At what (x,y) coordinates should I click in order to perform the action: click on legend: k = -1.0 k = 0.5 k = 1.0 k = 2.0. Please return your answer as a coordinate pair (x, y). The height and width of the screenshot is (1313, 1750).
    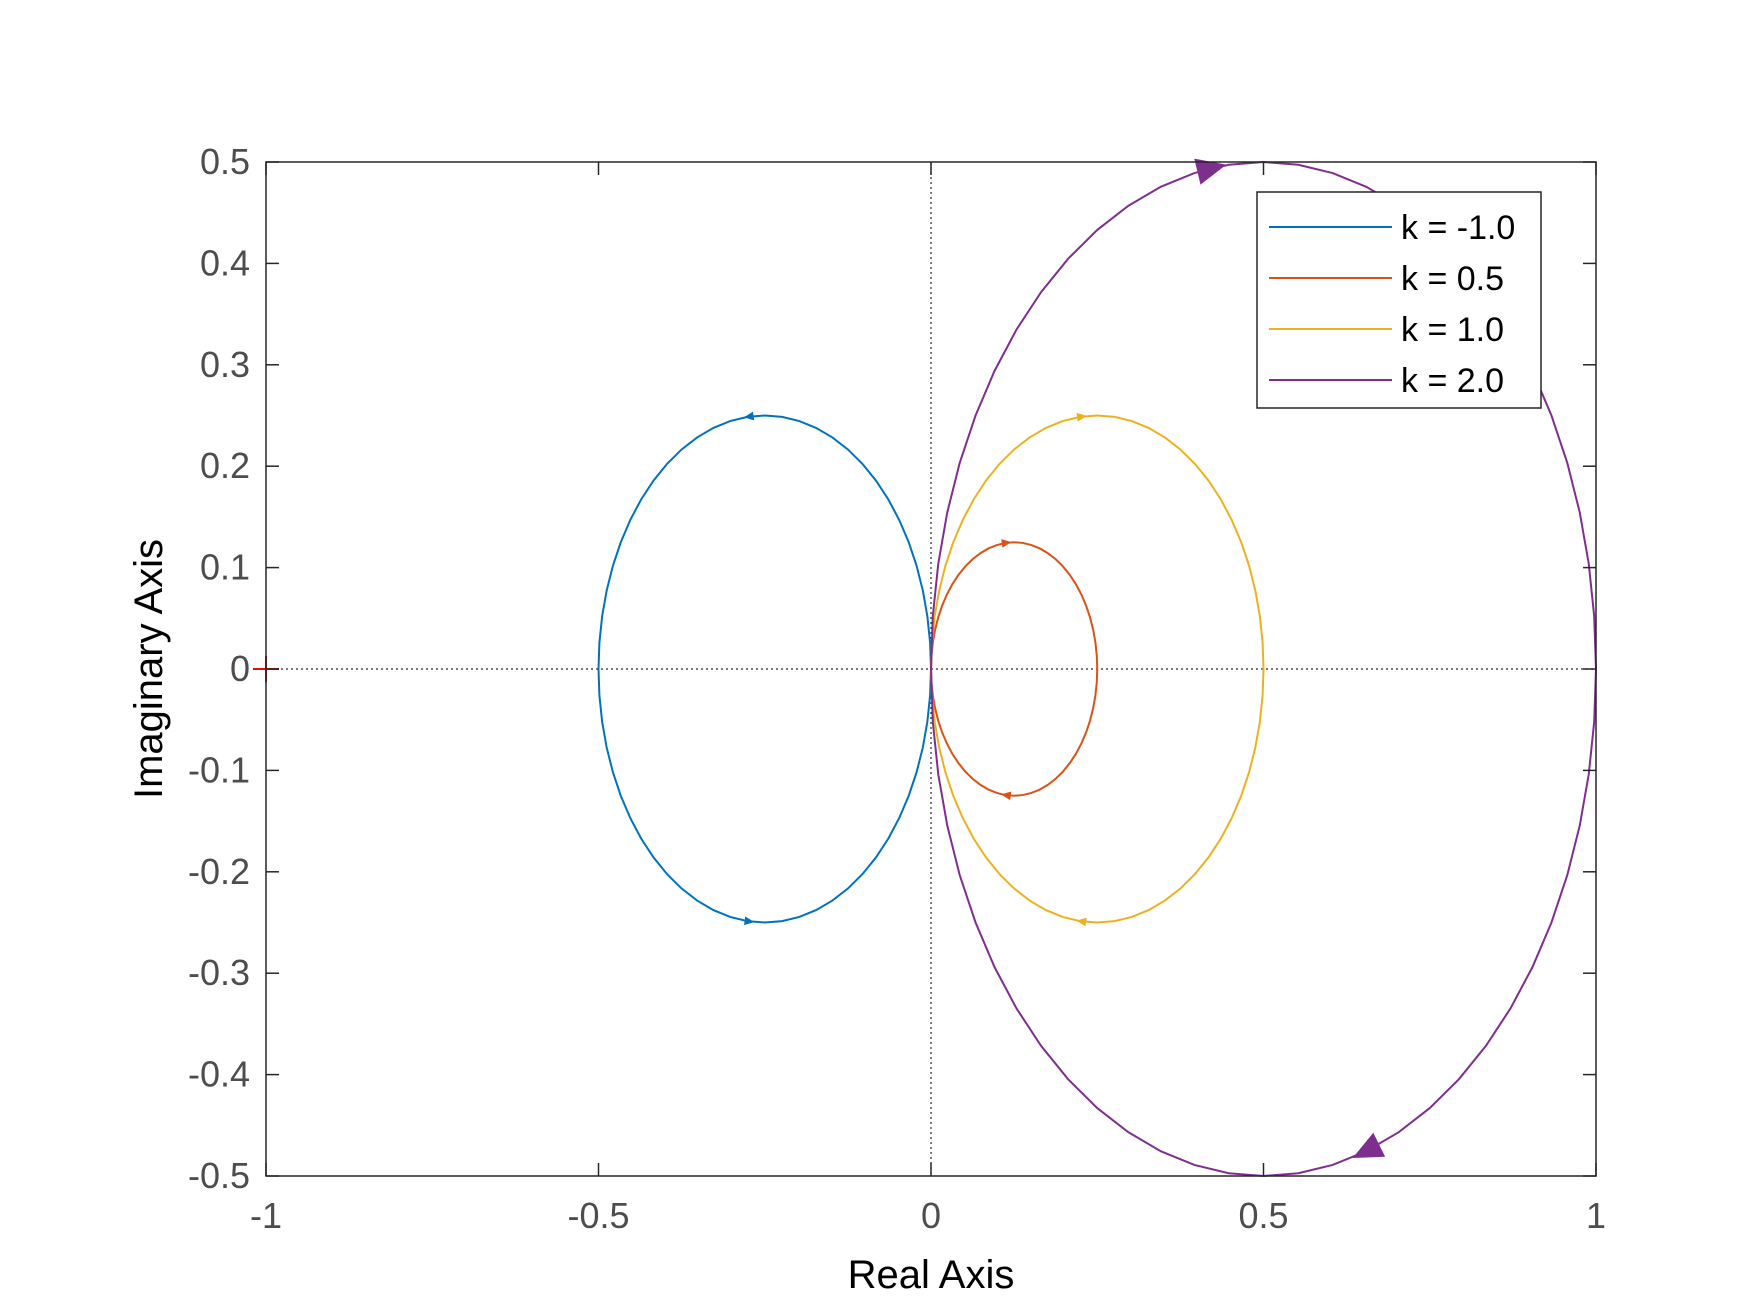
    Looking at the image, I should click on (1399, 300).